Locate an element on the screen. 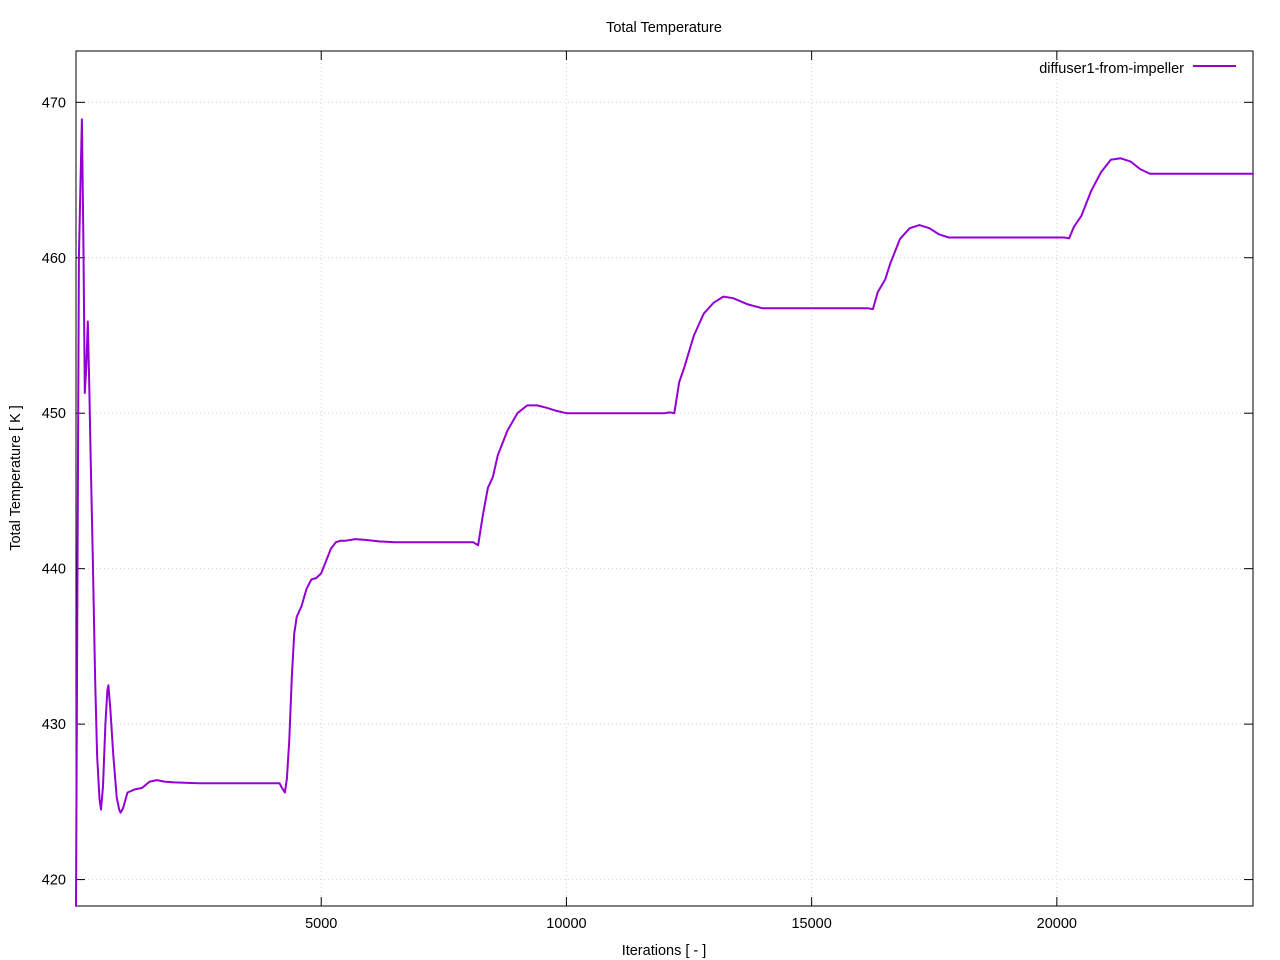  y-tick-label: 460 is located at coordinates (54, 259).